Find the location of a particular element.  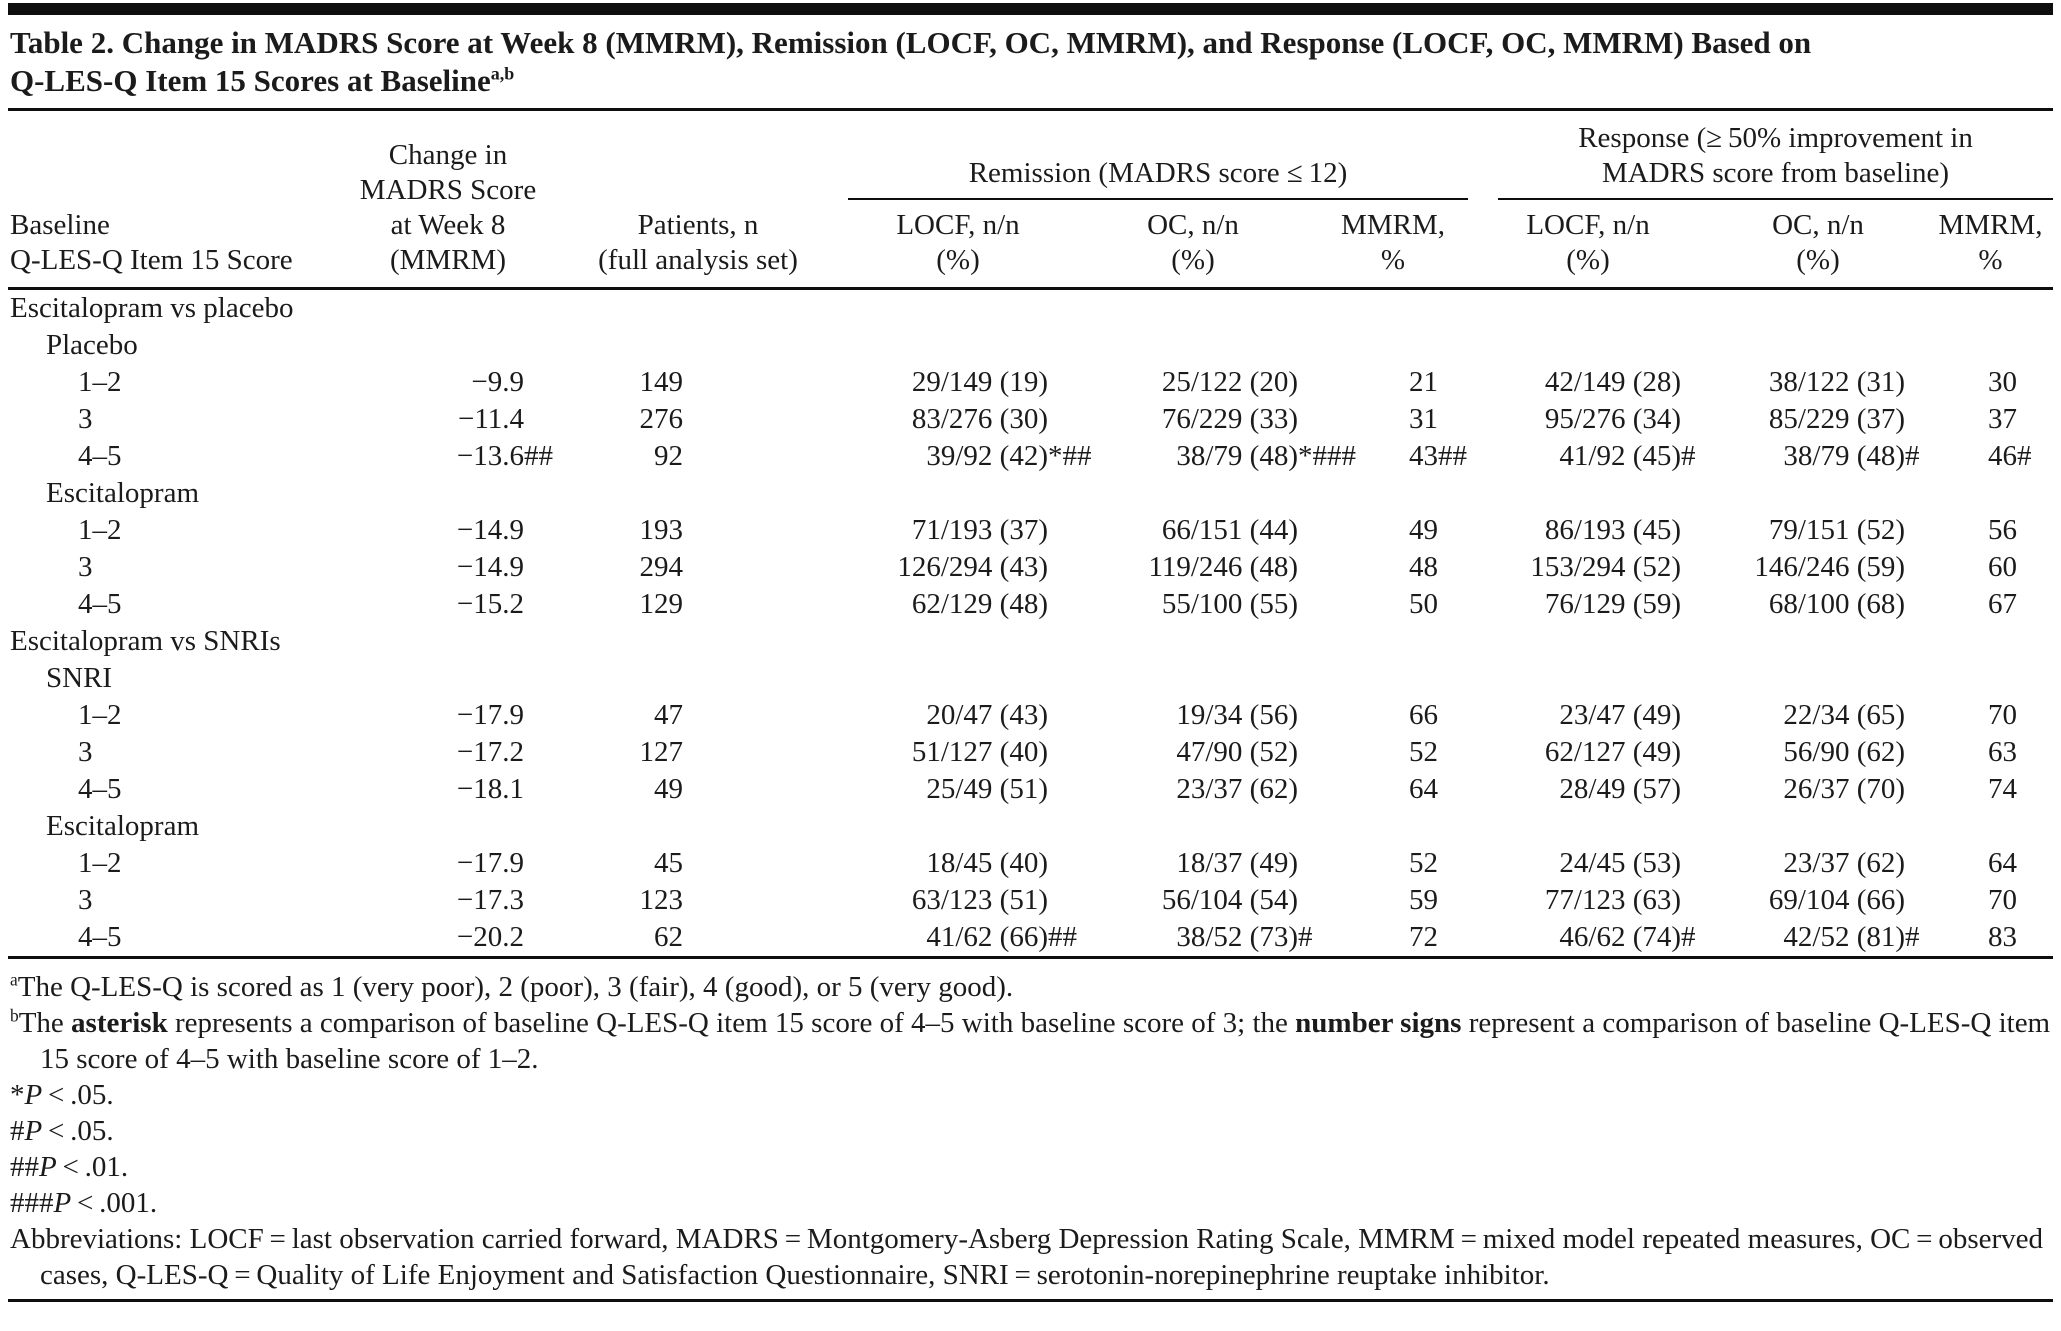

value-cell: 38/79 (48)*### is located at coordinates (1266, 456).